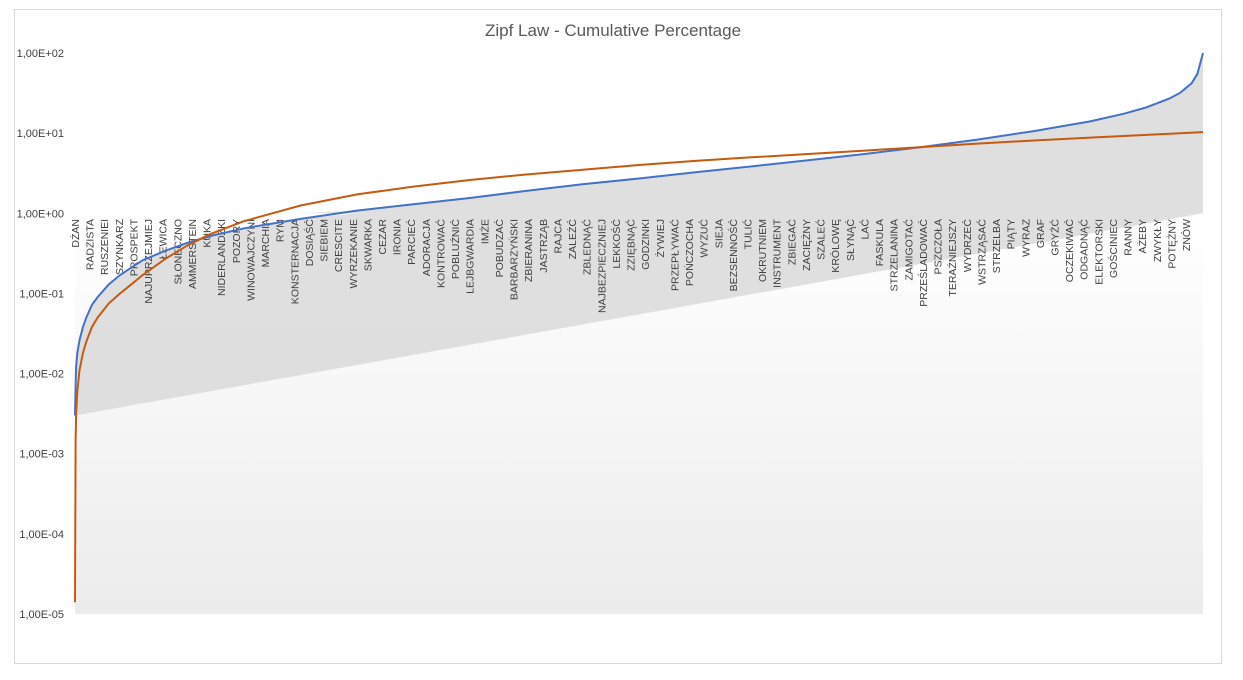 Image resolution: width=1243 pixels, height=680 pixels. I want to click on y-tick-label: 1,00E-04, so click(41, 535).